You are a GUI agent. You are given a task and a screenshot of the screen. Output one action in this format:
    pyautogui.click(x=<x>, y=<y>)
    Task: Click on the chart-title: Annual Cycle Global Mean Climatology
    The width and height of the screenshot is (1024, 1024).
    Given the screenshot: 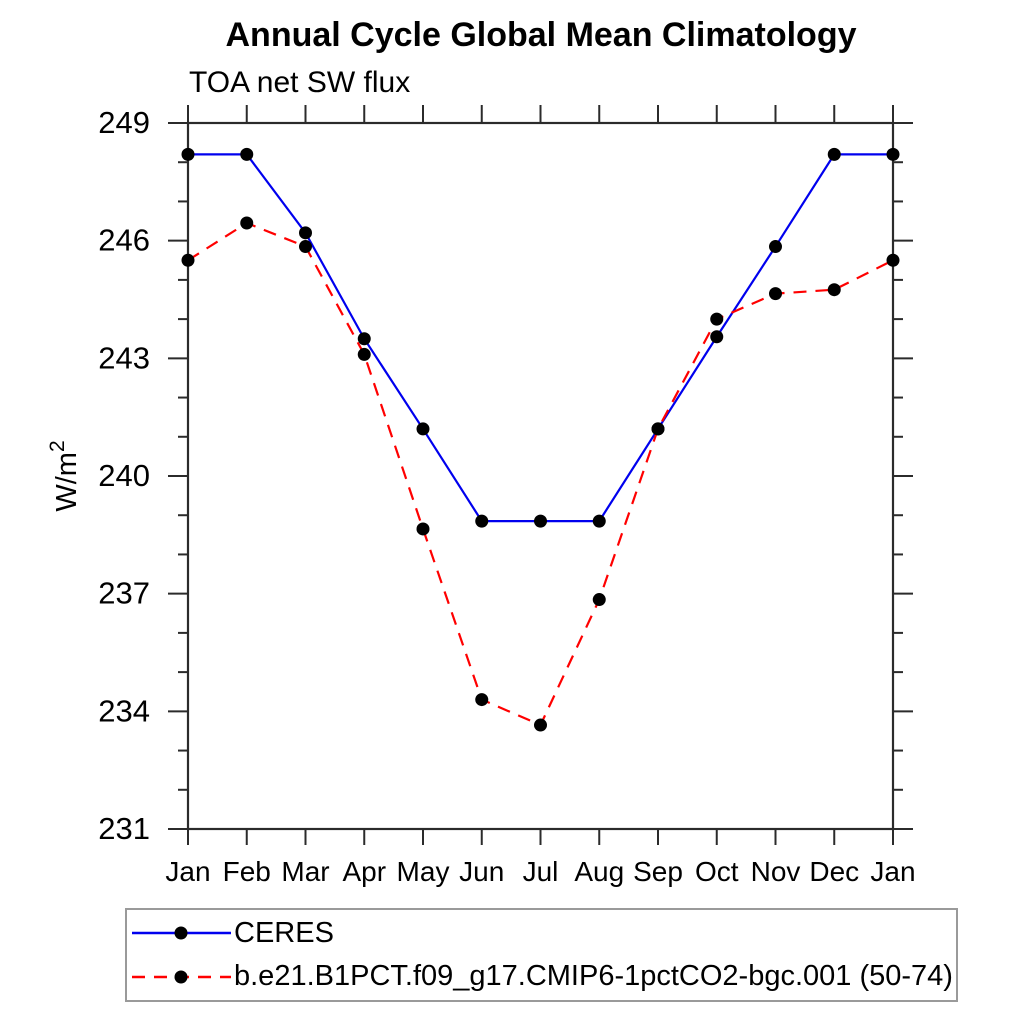 What is the action you would take?
    pyautogui.click(x=541, y=35)
    